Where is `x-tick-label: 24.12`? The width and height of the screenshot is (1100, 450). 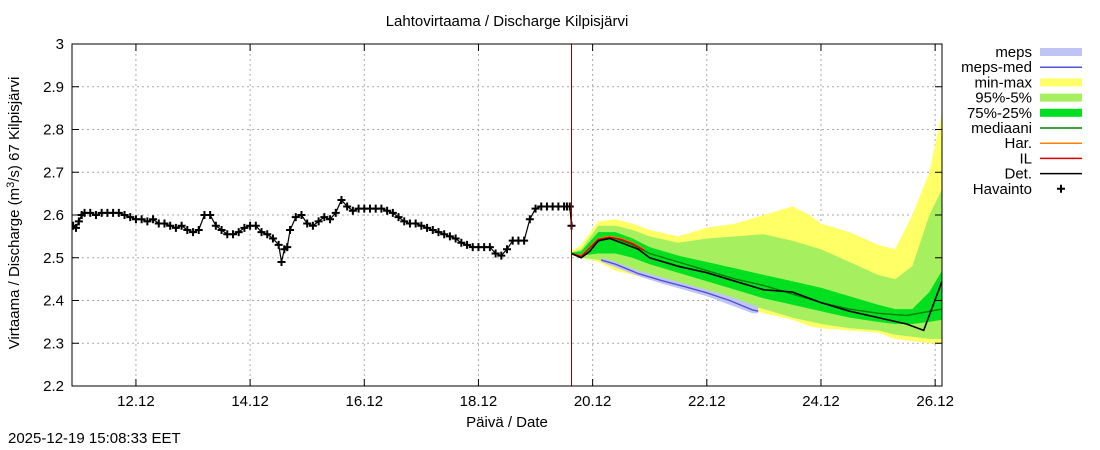 x-tick-label: 24.12 is located at coordinates (821, 401).